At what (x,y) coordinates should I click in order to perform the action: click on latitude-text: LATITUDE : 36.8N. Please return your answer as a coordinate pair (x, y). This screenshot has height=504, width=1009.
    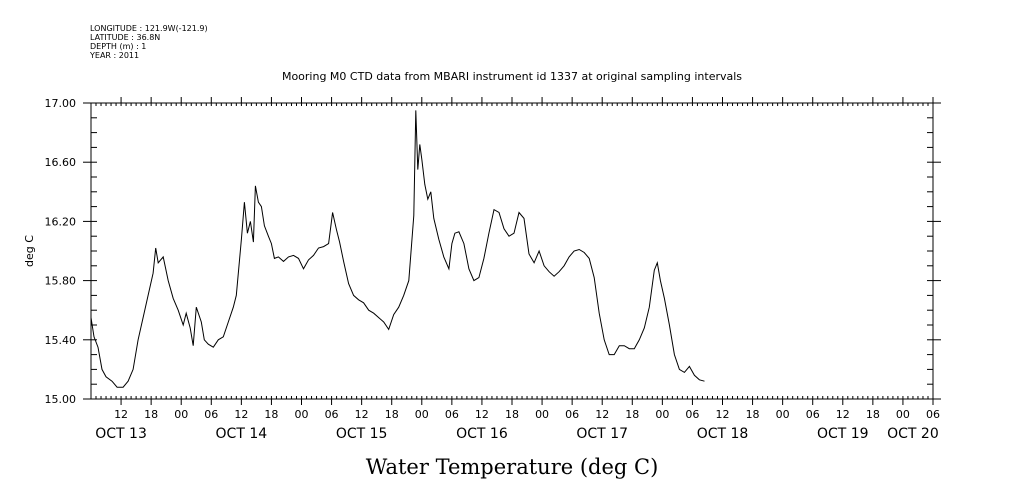
    Looking at the image, I should click on (125, 37).